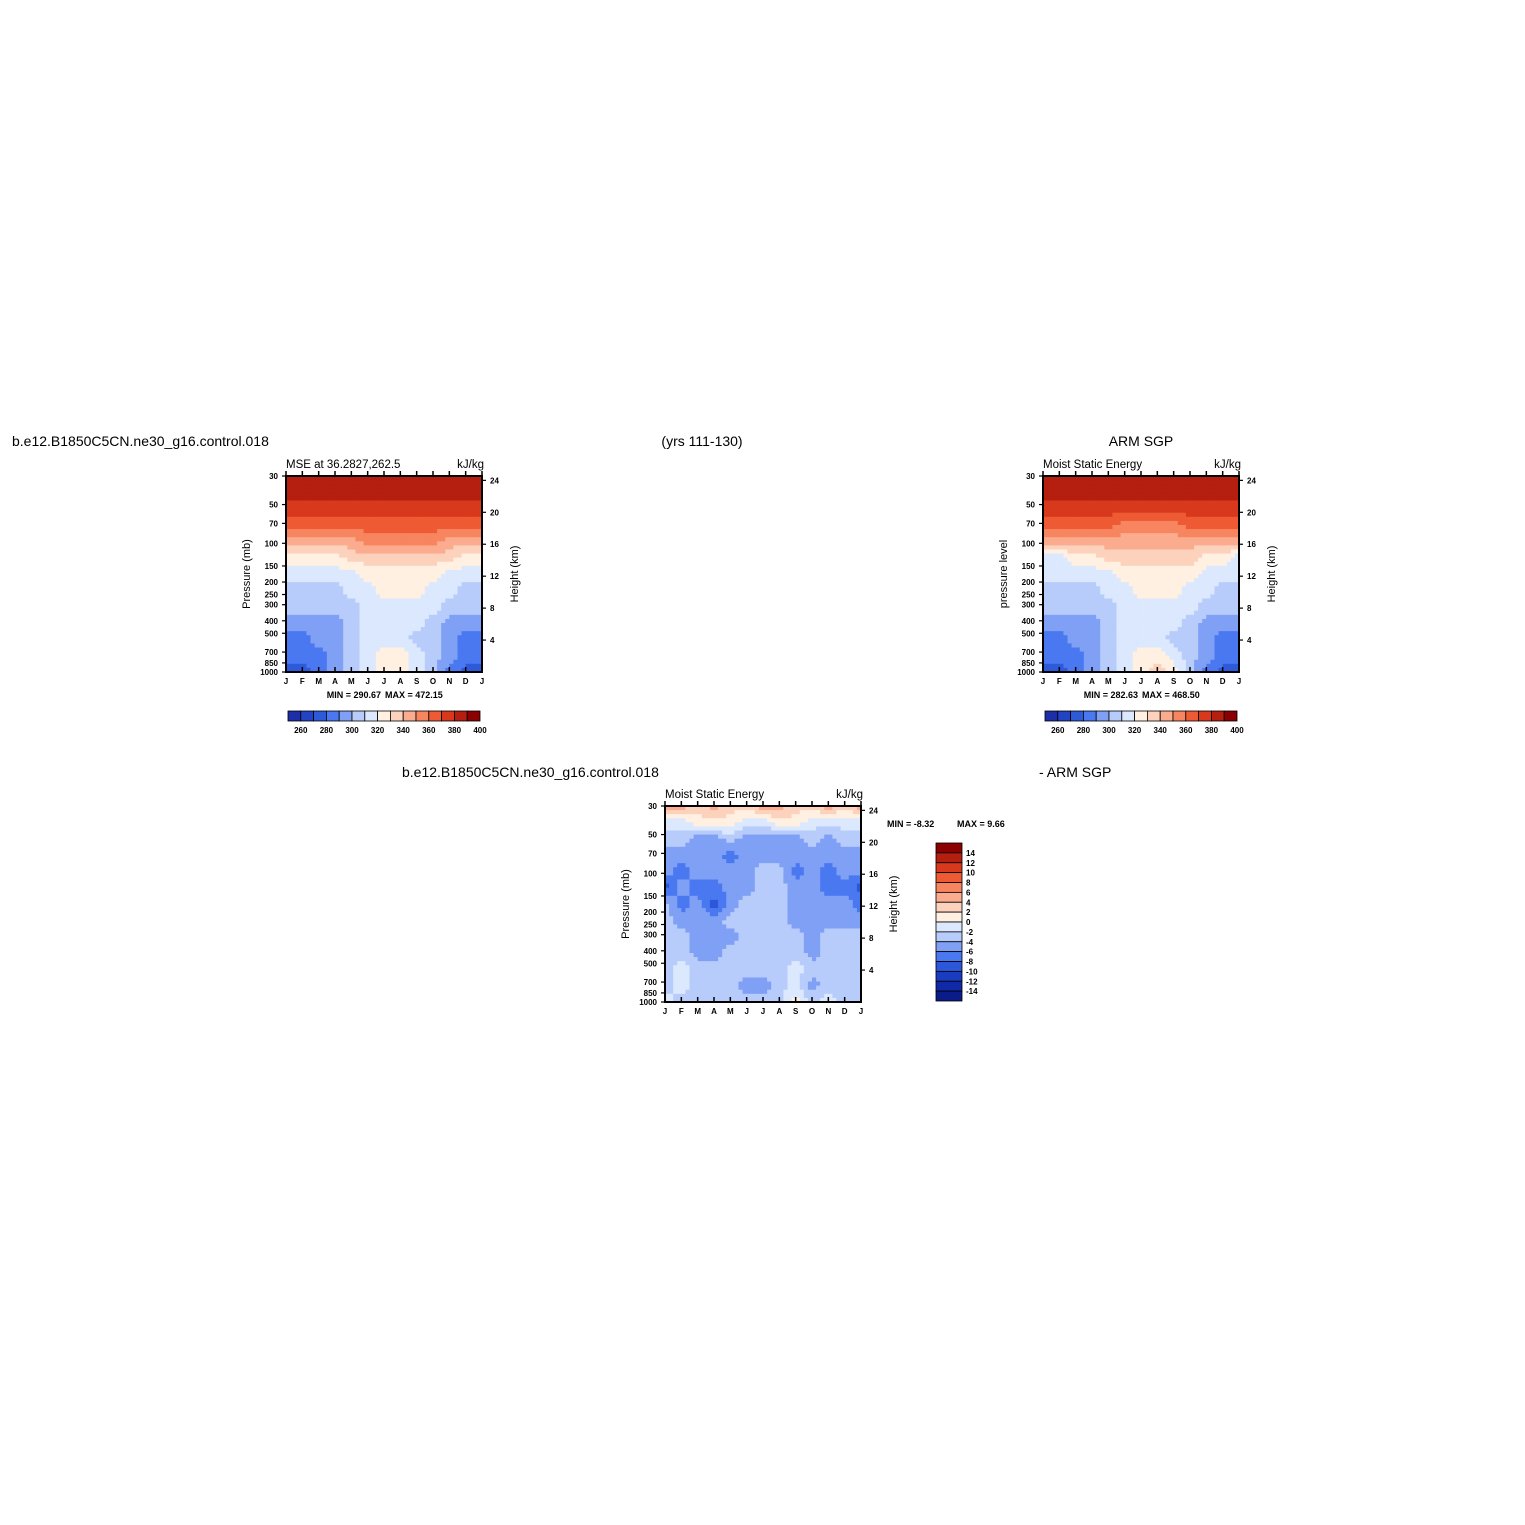 The width and height of the screenshot is (1525, 1525). What do you see at coordinates (763, 904) in the screenshot?
I see `contour-field` at bounding box center [763, 904].